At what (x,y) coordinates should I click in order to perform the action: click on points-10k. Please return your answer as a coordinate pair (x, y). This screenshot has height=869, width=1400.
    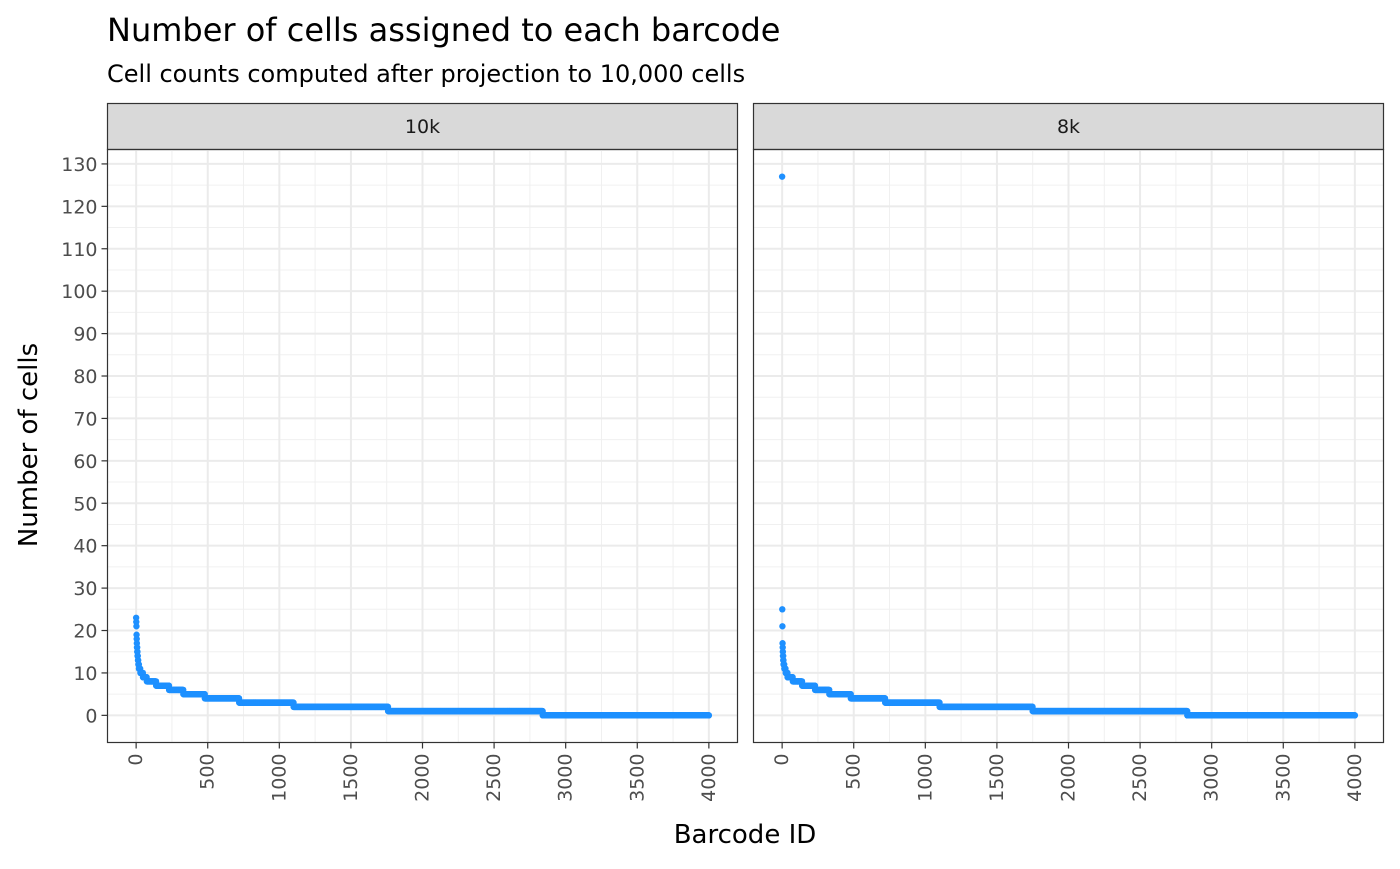
    Looking at the image, I should click on (422, 666).